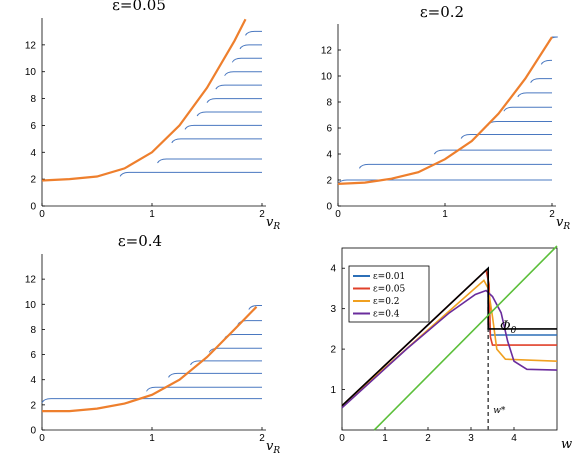 Image resolution: width=581 pixels, height=454 pixels. What do you see at coordinates (566, 444) in the screenshot?
I see `x-axis-label: w` at bounding box center [566, 444].